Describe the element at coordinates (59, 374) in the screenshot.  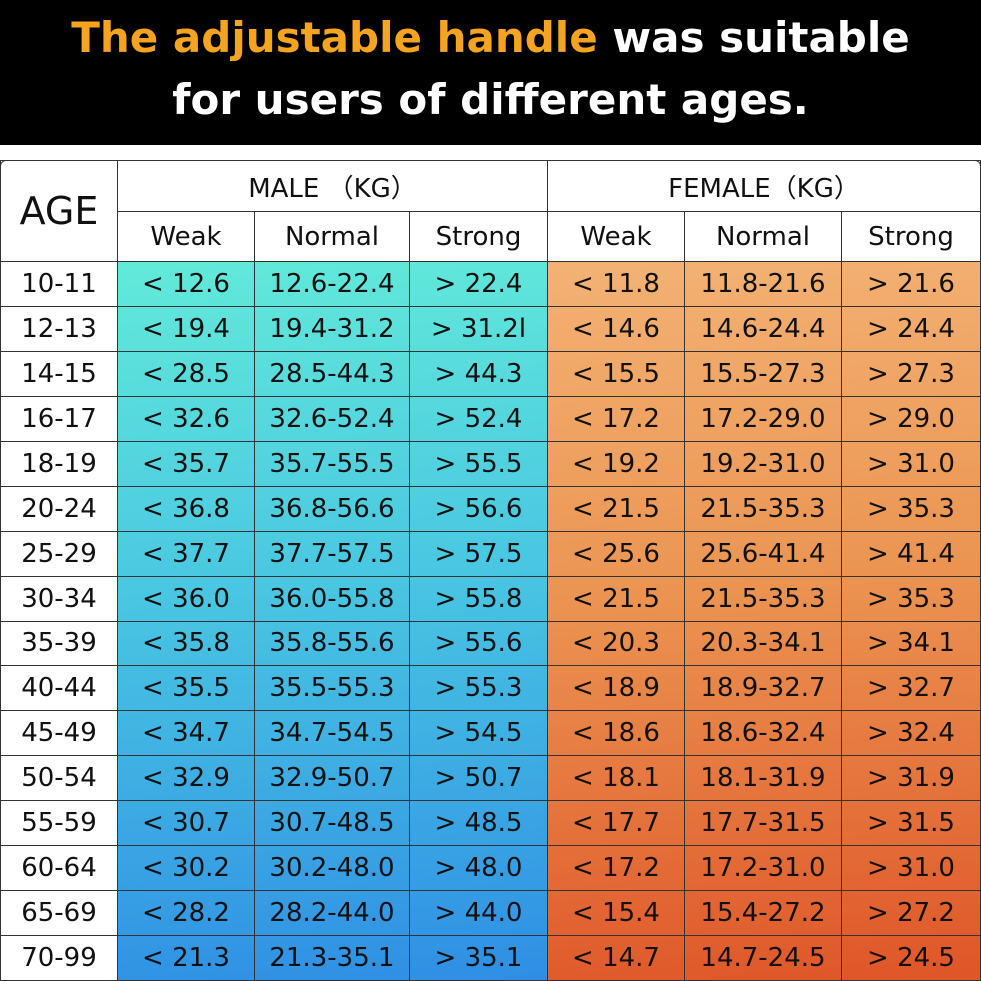
I see `age-cell: 14-15` at that location.